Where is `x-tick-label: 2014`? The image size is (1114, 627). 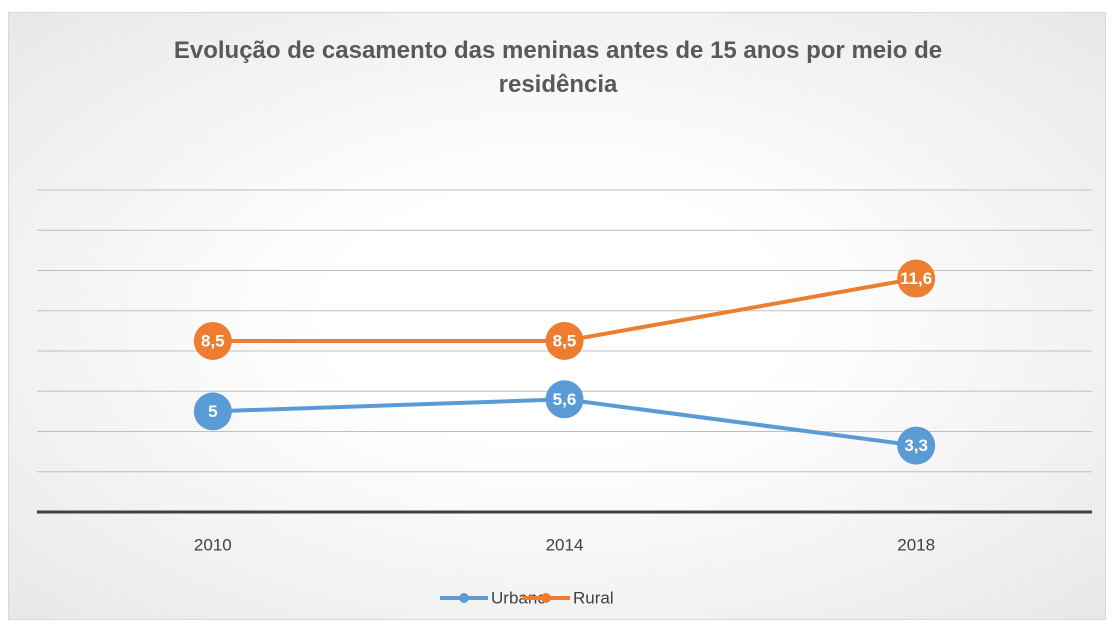 x-tick-label: 2014 is located at coordinates (565, 544).